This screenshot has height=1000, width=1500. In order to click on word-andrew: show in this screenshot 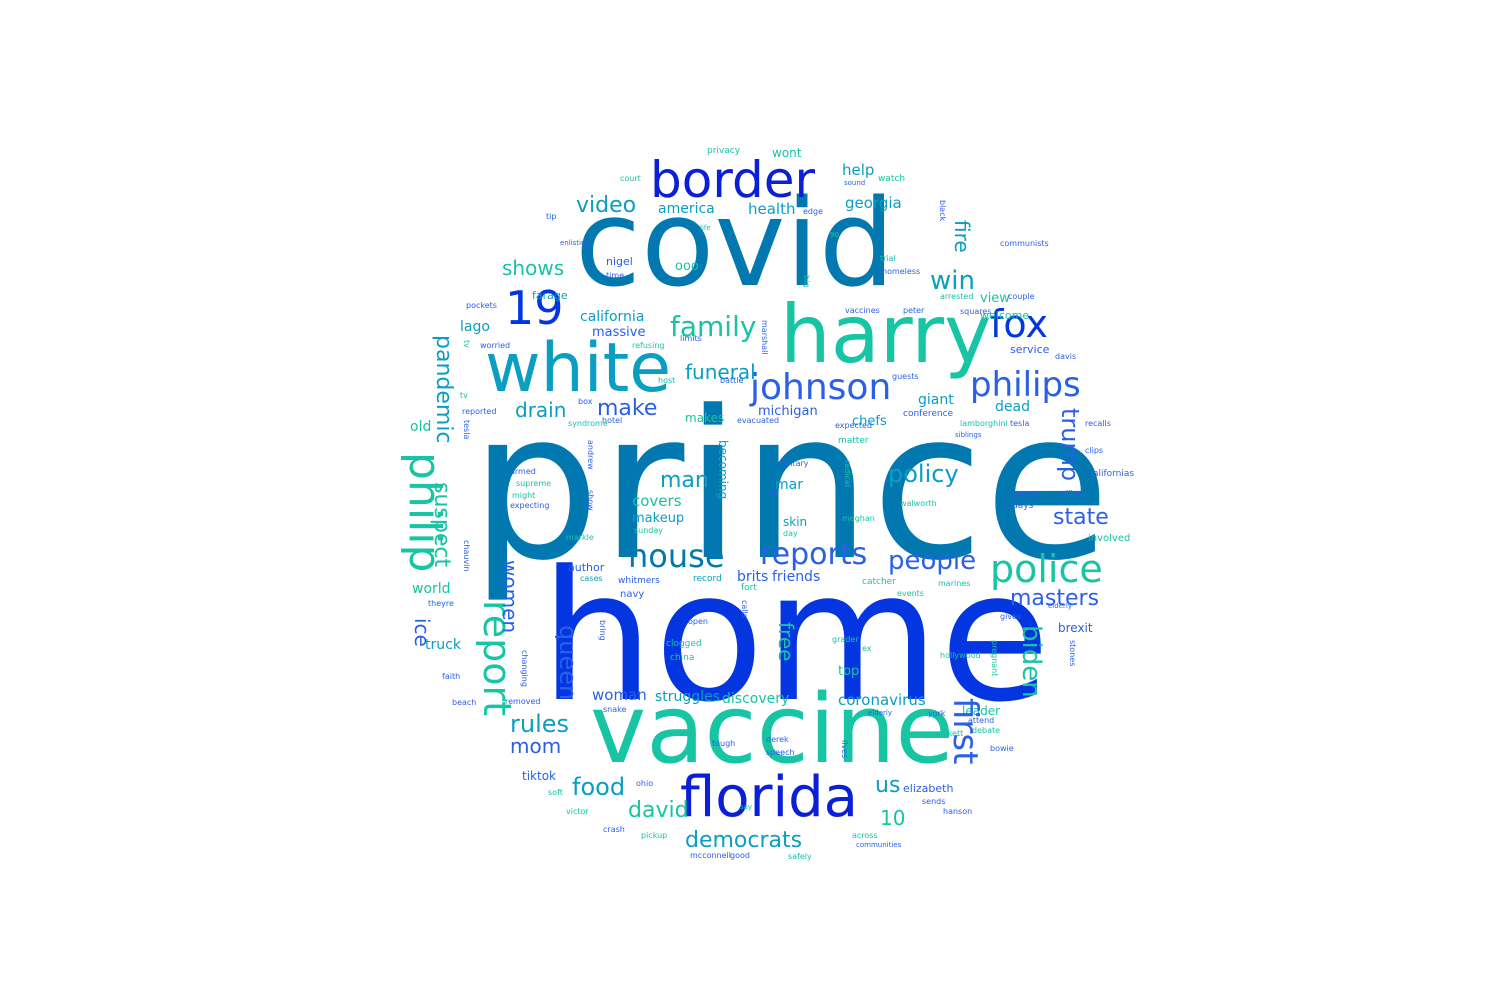, I will do `click(590, 500)`.